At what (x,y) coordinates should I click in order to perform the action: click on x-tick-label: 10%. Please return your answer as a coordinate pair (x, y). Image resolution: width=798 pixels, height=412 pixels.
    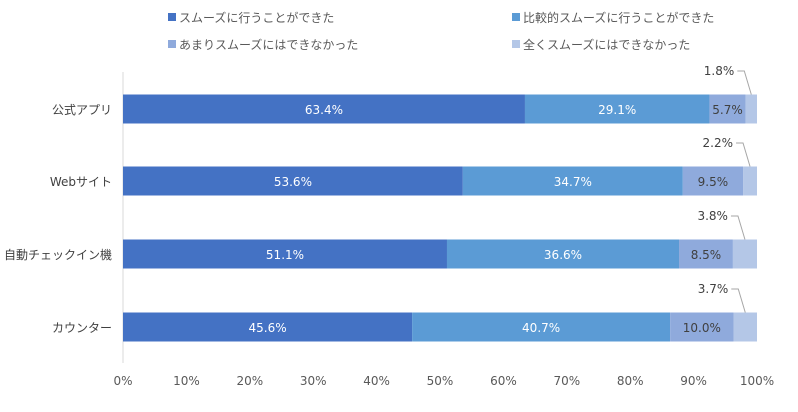
    Looking at the image, I should click on (186, 381).